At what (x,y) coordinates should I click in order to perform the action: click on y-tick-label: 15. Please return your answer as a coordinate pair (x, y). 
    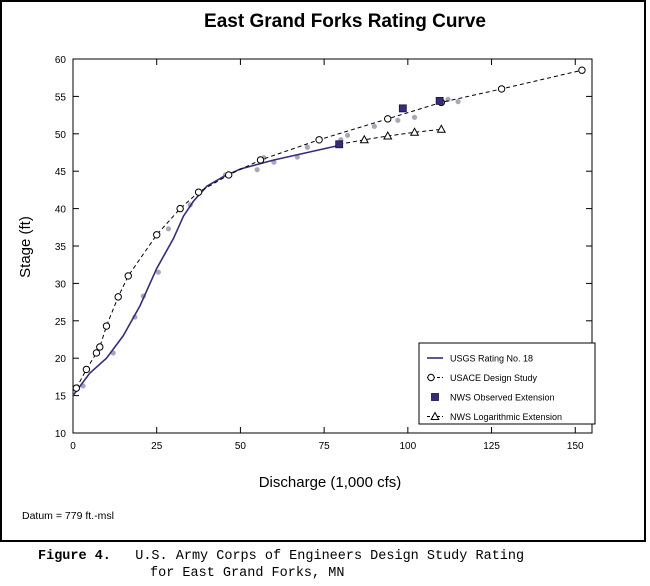
    Looking at the image, I should click on (61, 397).